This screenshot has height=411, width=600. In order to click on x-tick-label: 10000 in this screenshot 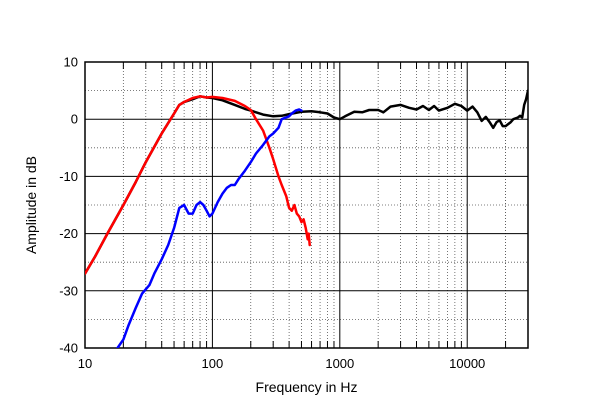, I will do `click(467, 363)`.